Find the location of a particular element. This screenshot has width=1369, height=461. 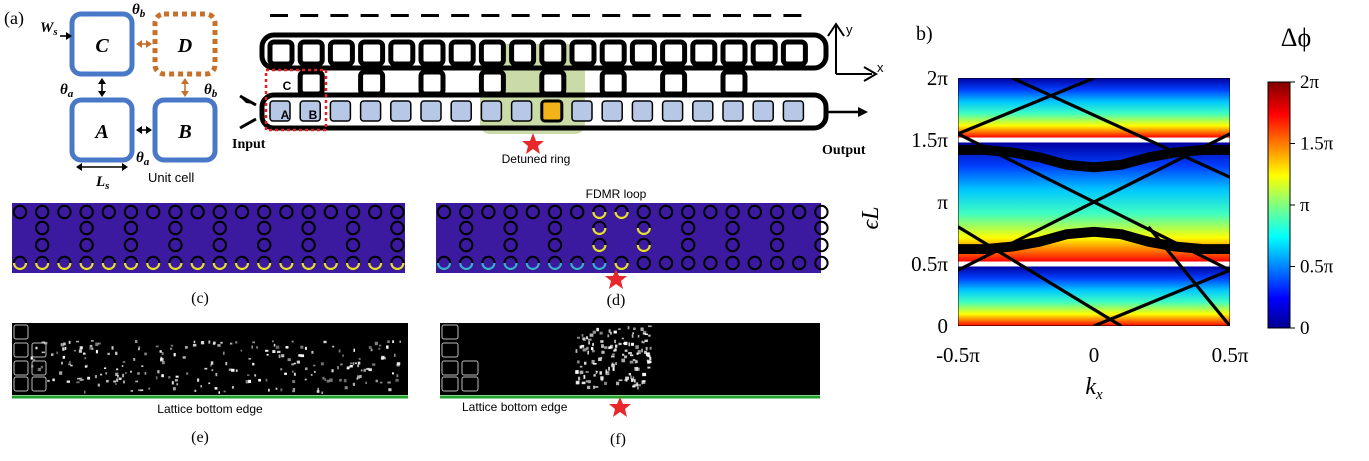

detuned-ring is located at coordinates (552, 111).